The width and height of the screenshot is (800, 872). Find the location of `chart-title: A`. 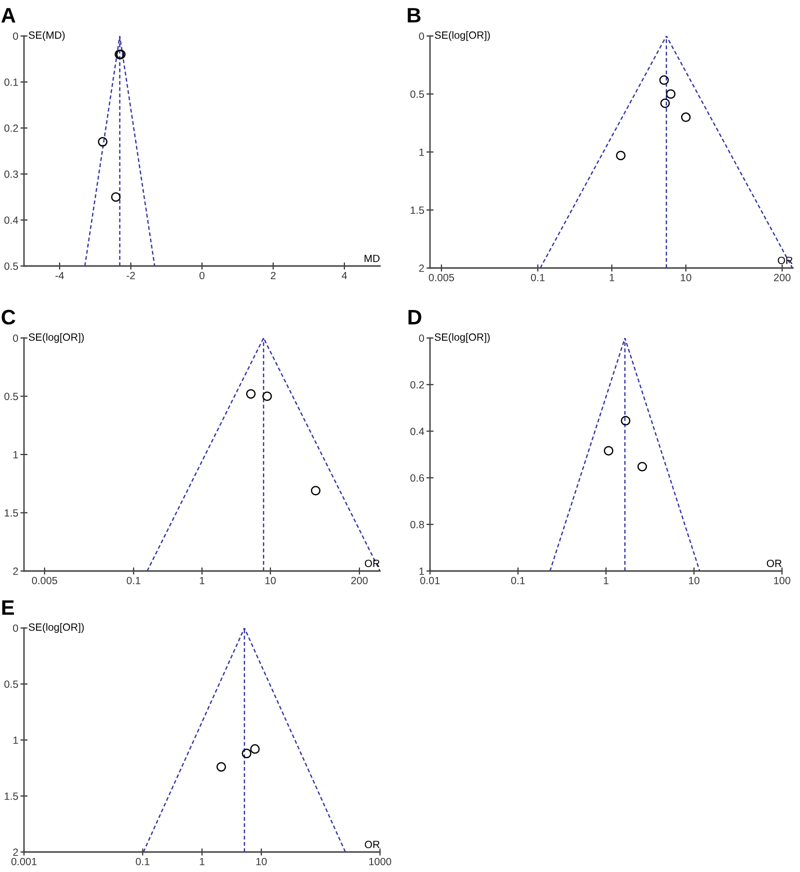

chart-title: A is located at coordinates (8, 15).